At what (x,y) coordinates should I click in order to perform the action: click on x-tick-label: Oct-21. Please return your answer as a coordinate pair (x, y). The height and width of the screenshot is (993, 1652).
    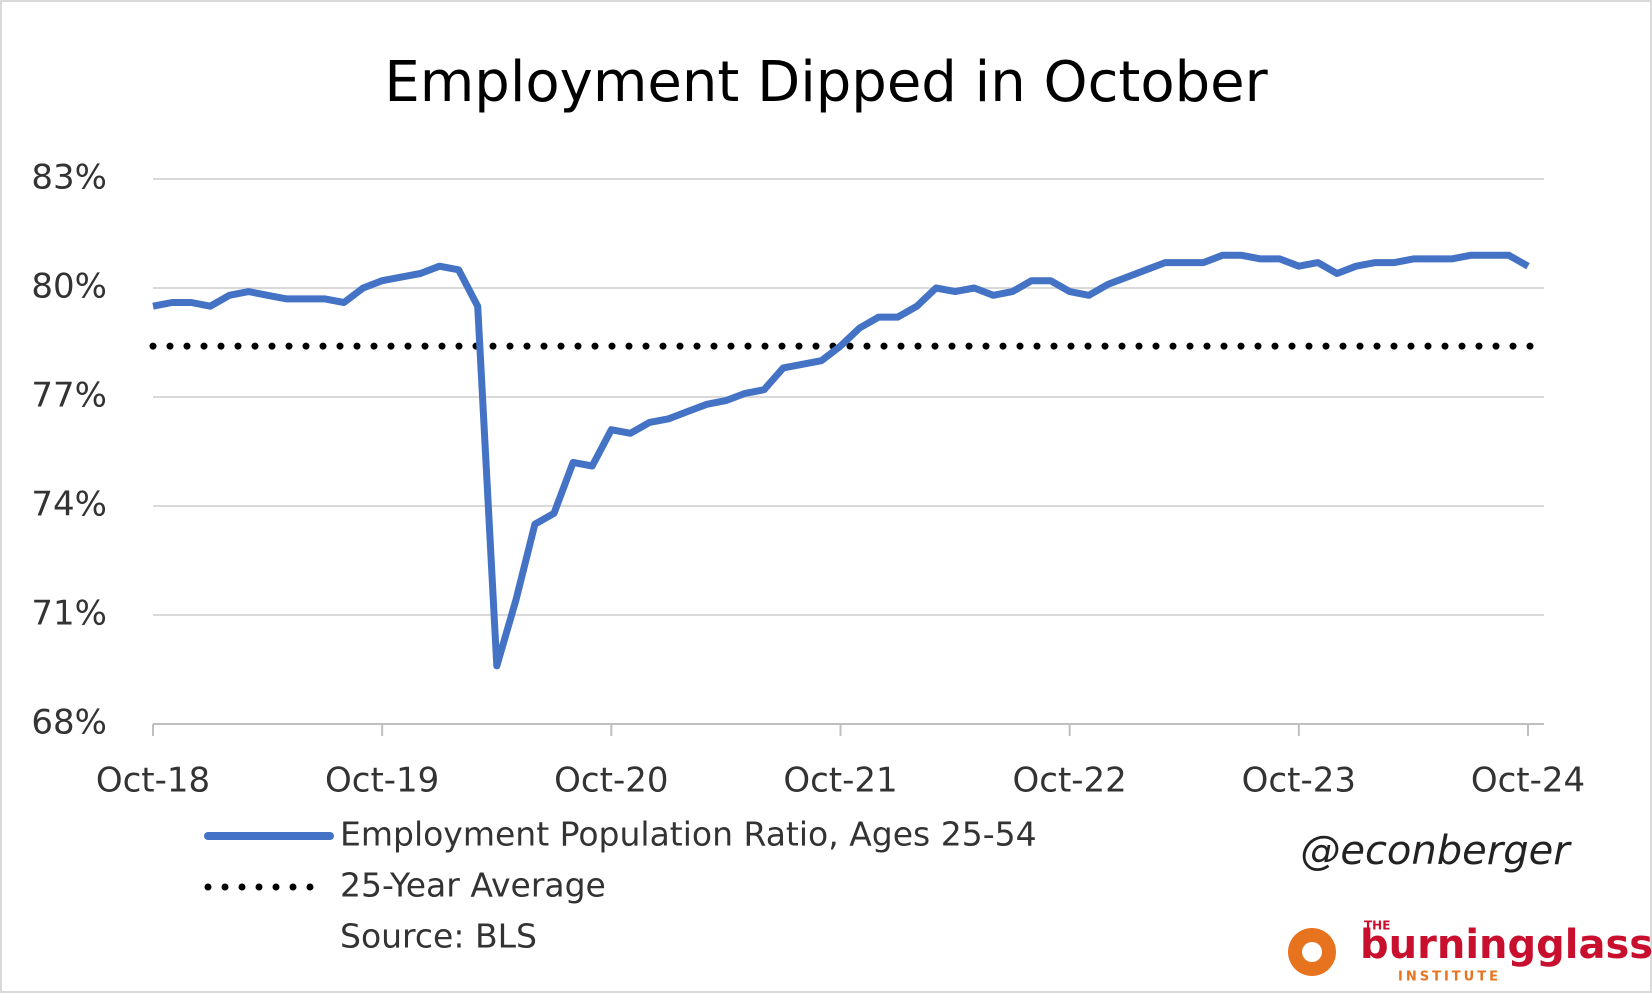
    Looking at the image, I should click on (840, 781).